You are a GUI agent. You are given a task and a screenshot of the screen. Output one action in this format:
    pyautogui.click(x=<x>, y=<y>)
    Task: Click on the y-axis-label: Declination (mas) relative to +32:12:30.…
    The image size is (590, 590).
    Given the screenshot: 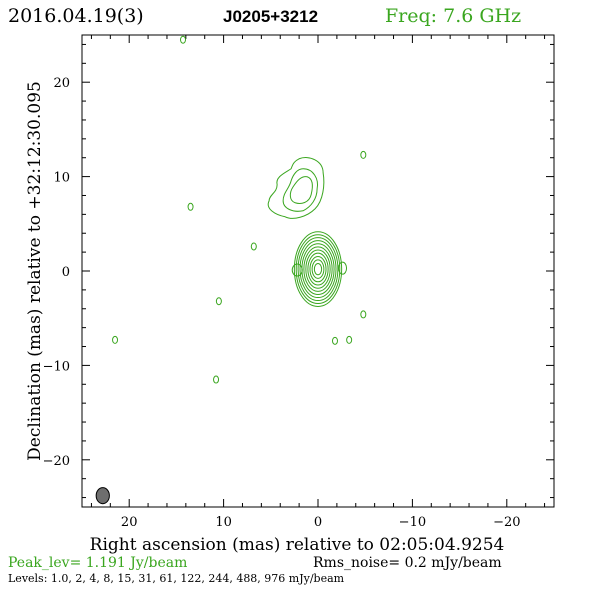 What is the action you would take?
    pyautogui.click(x=35, y=271)
    